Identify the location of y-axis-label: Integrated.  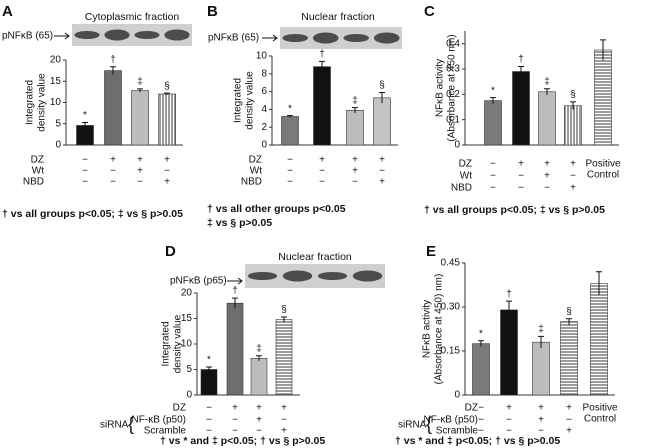
(166, 343).